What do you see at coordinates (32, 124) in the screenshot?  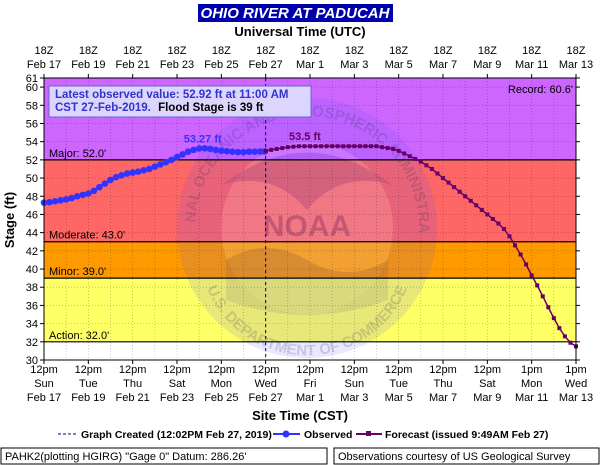 I see `y-tick-label: 56` at bounding box center [32, 124].